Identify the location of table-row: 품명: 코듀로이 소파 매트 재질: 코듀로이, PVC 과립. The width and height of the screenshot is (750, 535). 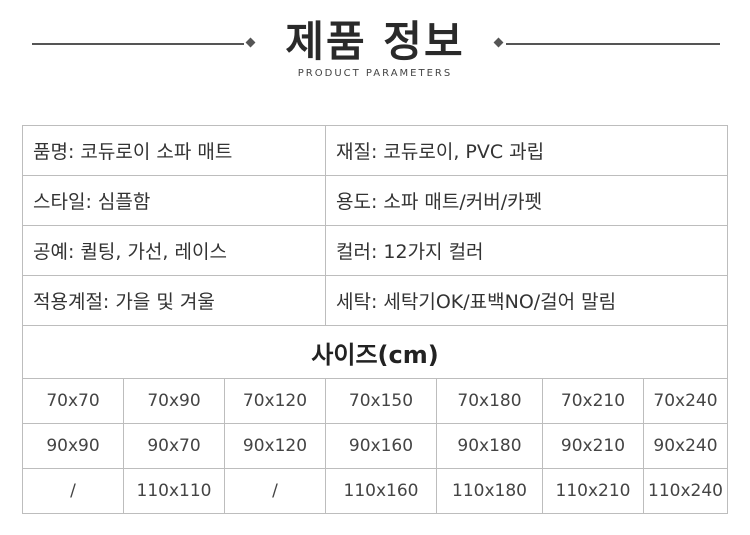
(375, 150).